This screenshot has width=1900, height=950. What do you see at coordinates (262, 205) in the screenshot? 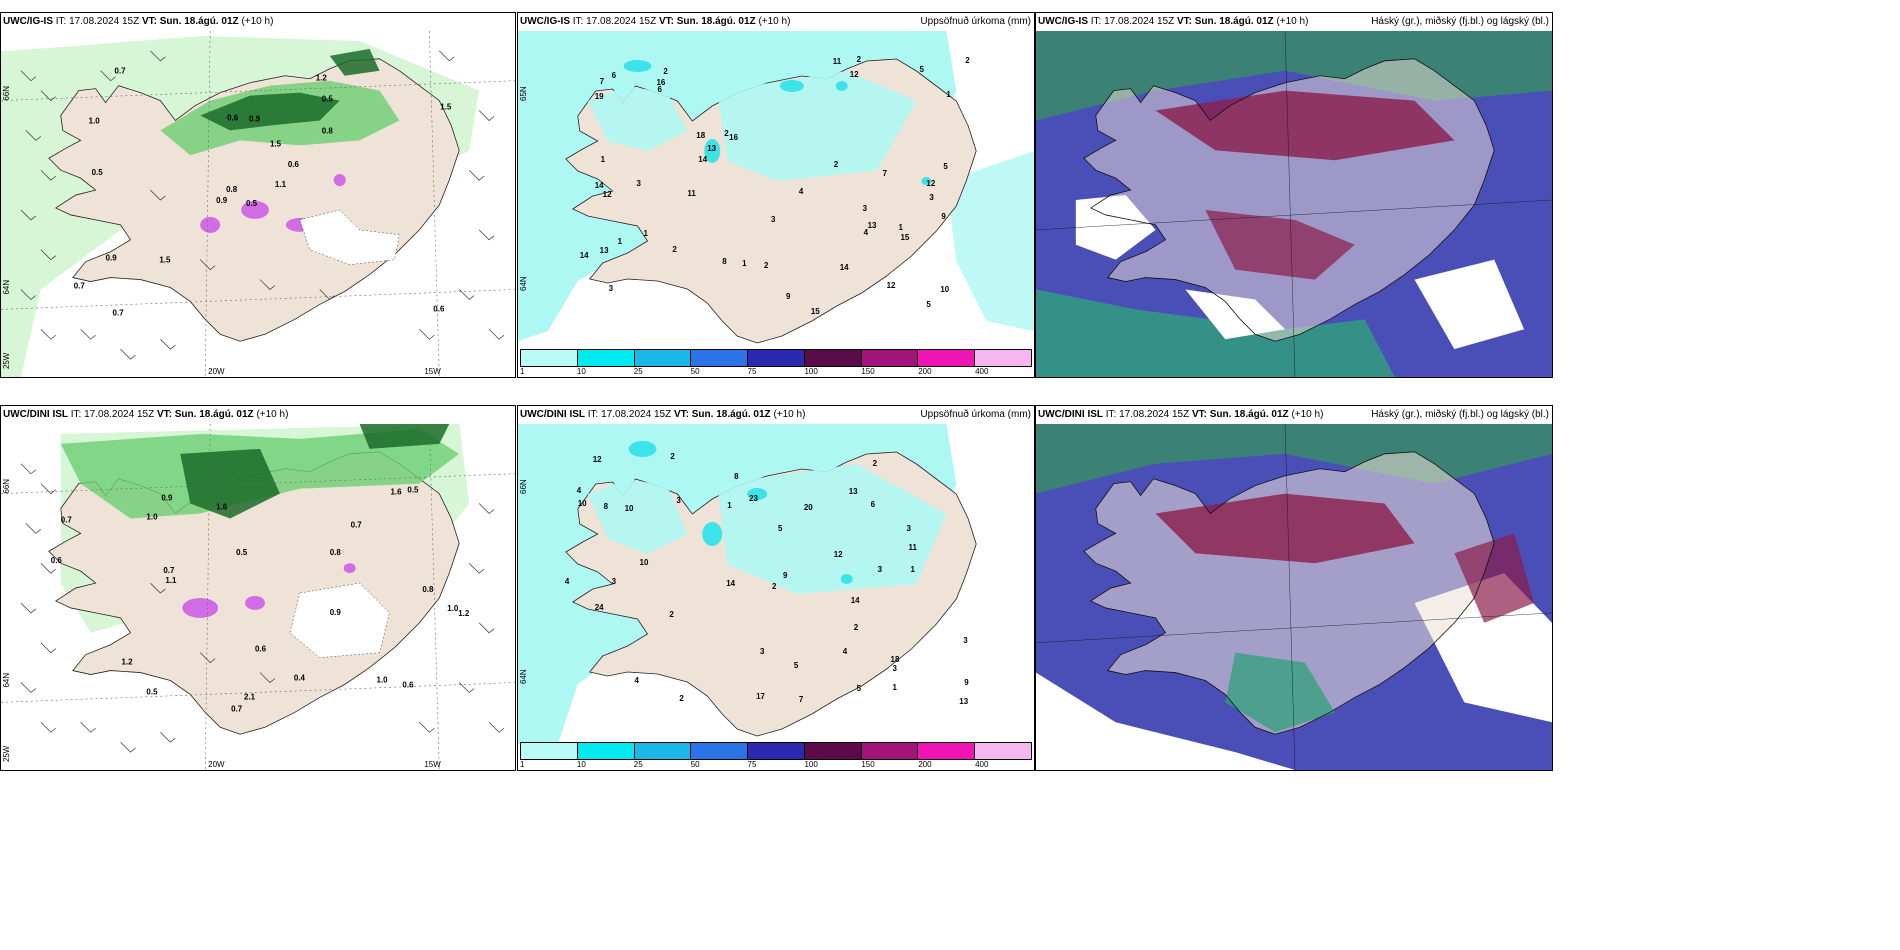
I see `wind-barbs` at bounding box center [262, 205].